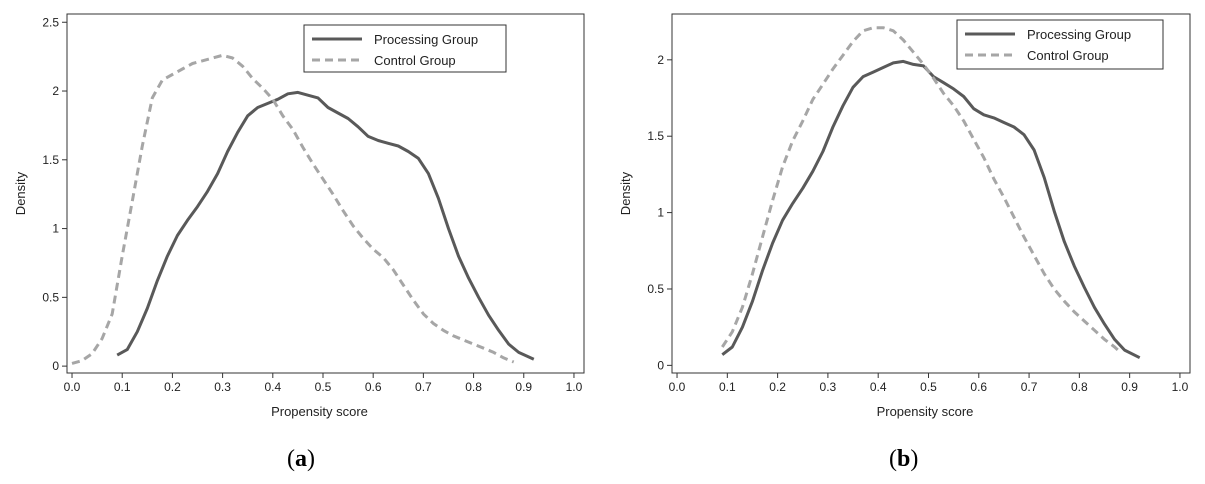  I want to click on panel-label-b: (b), so click(904, 459).